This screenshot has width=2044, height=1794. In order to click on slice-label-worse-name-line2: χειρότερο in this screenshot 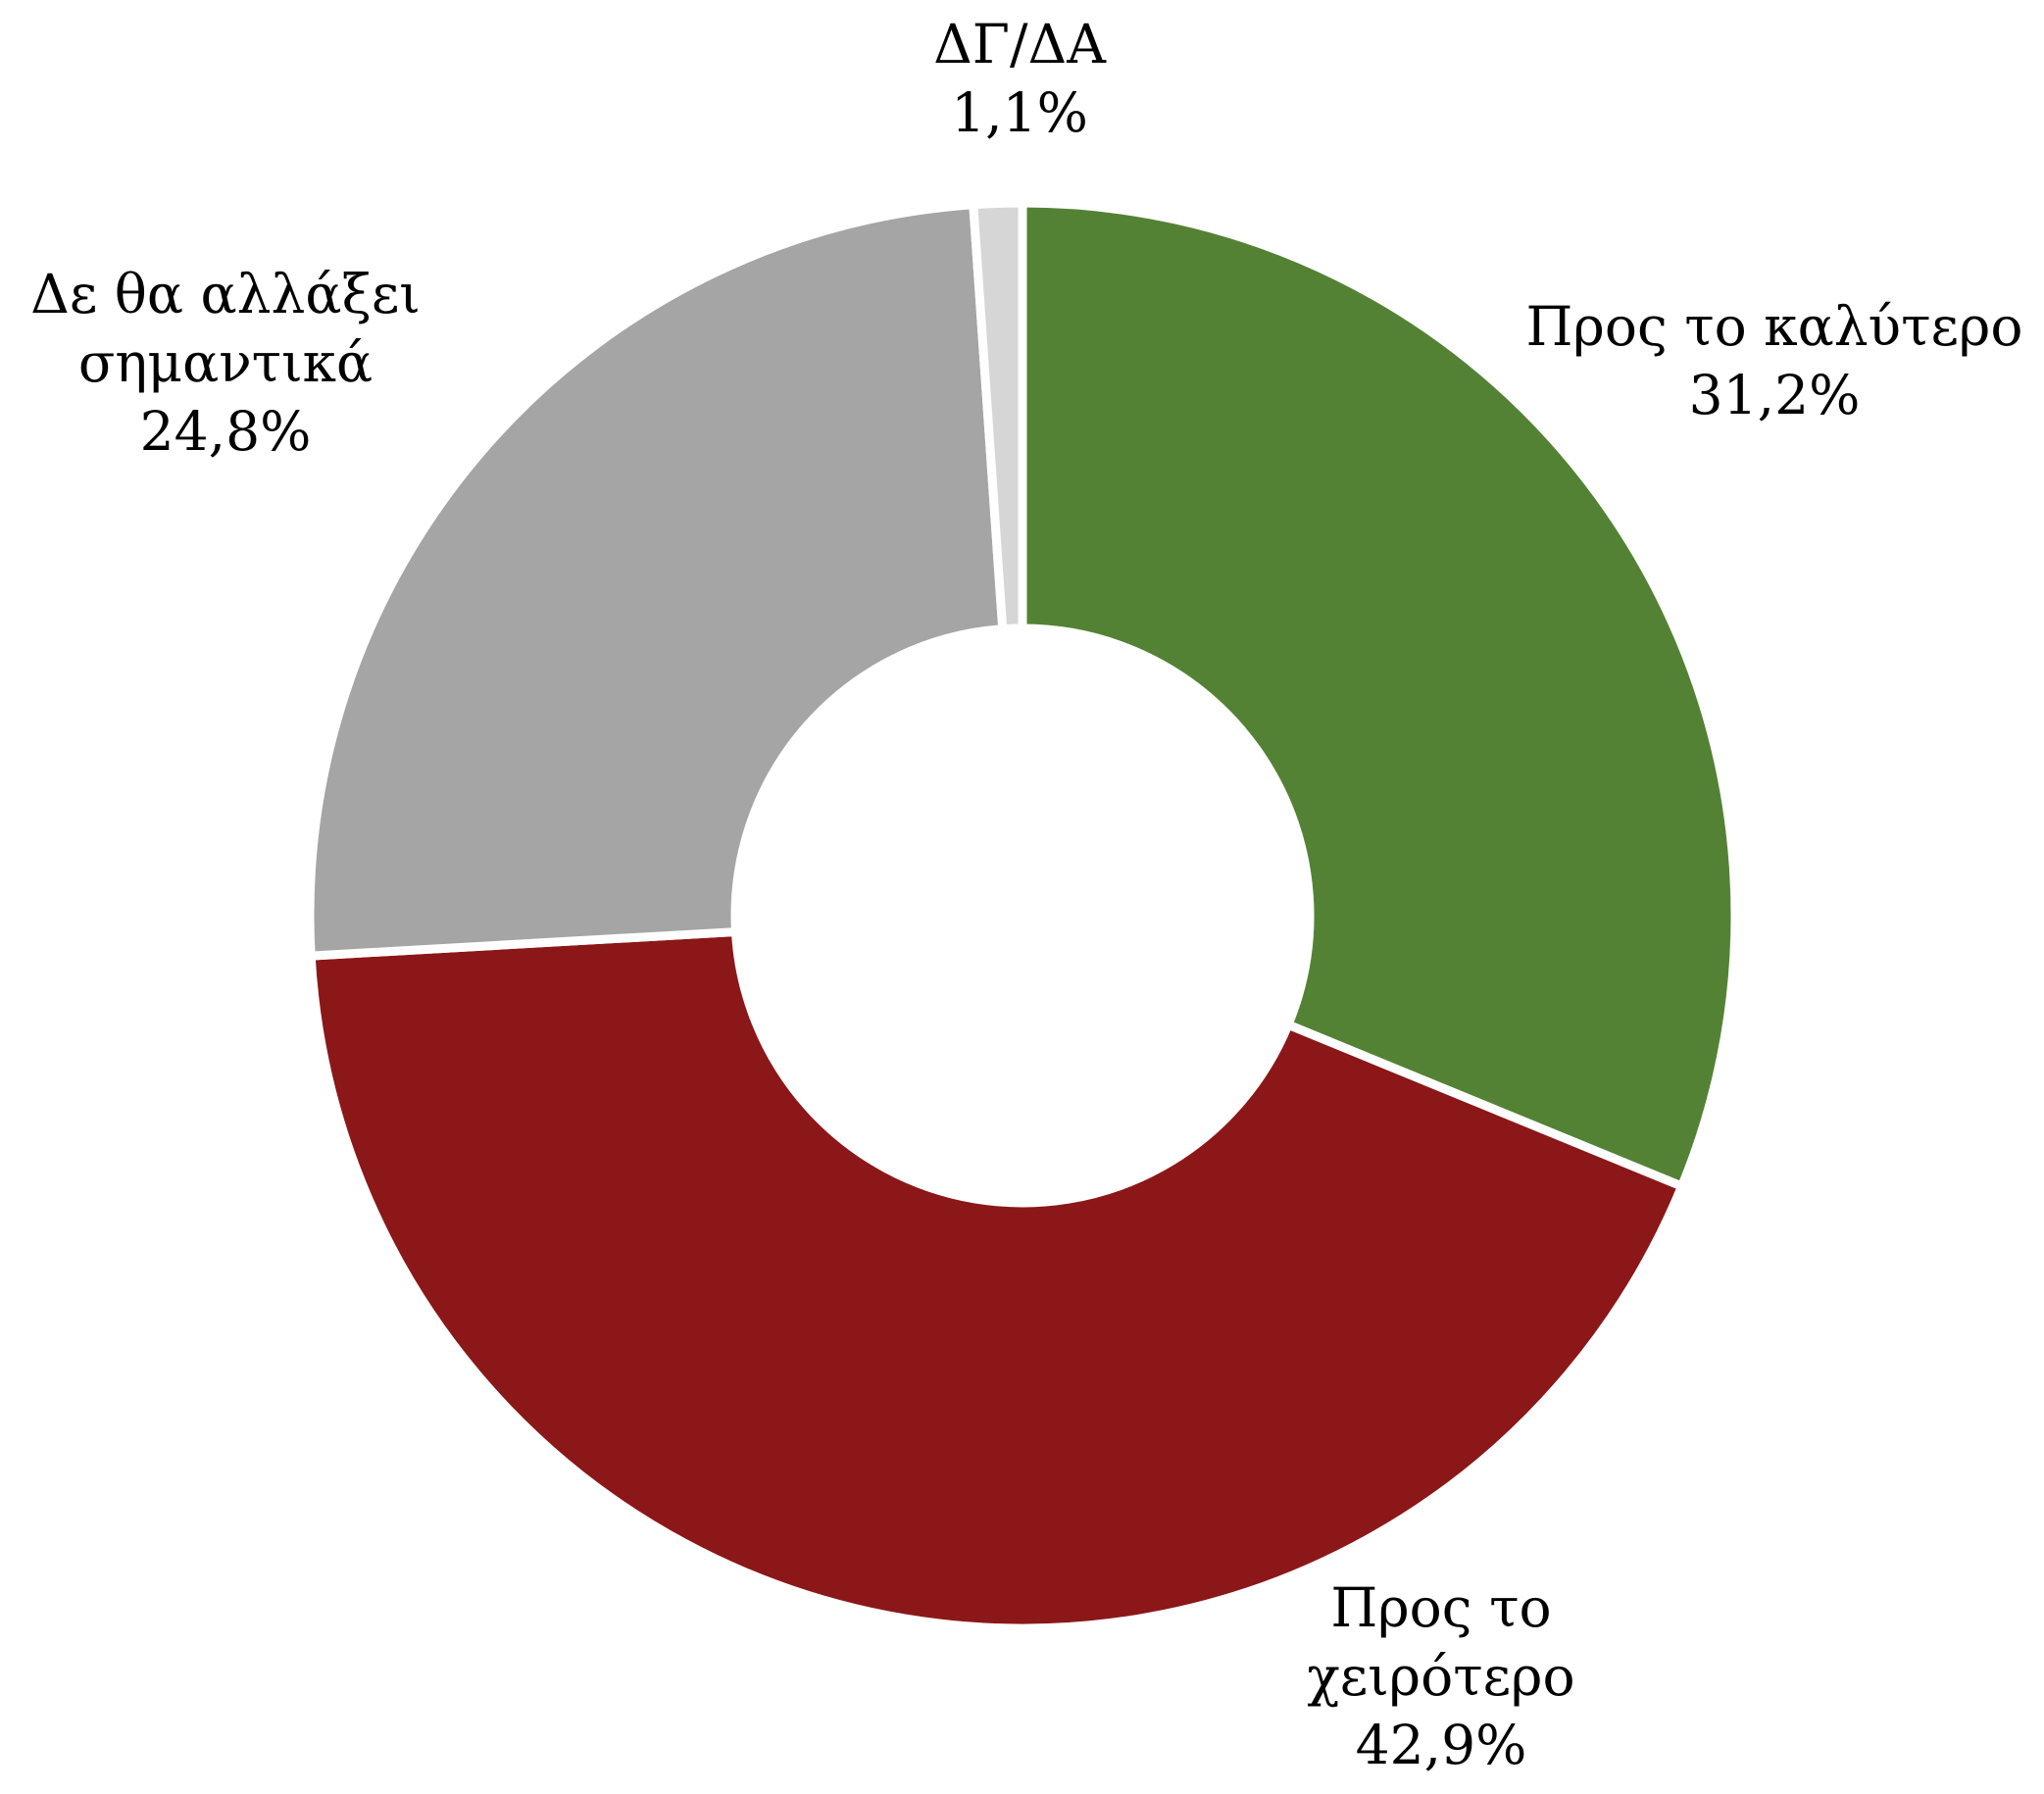, I will do `click(1441, 1676)`.